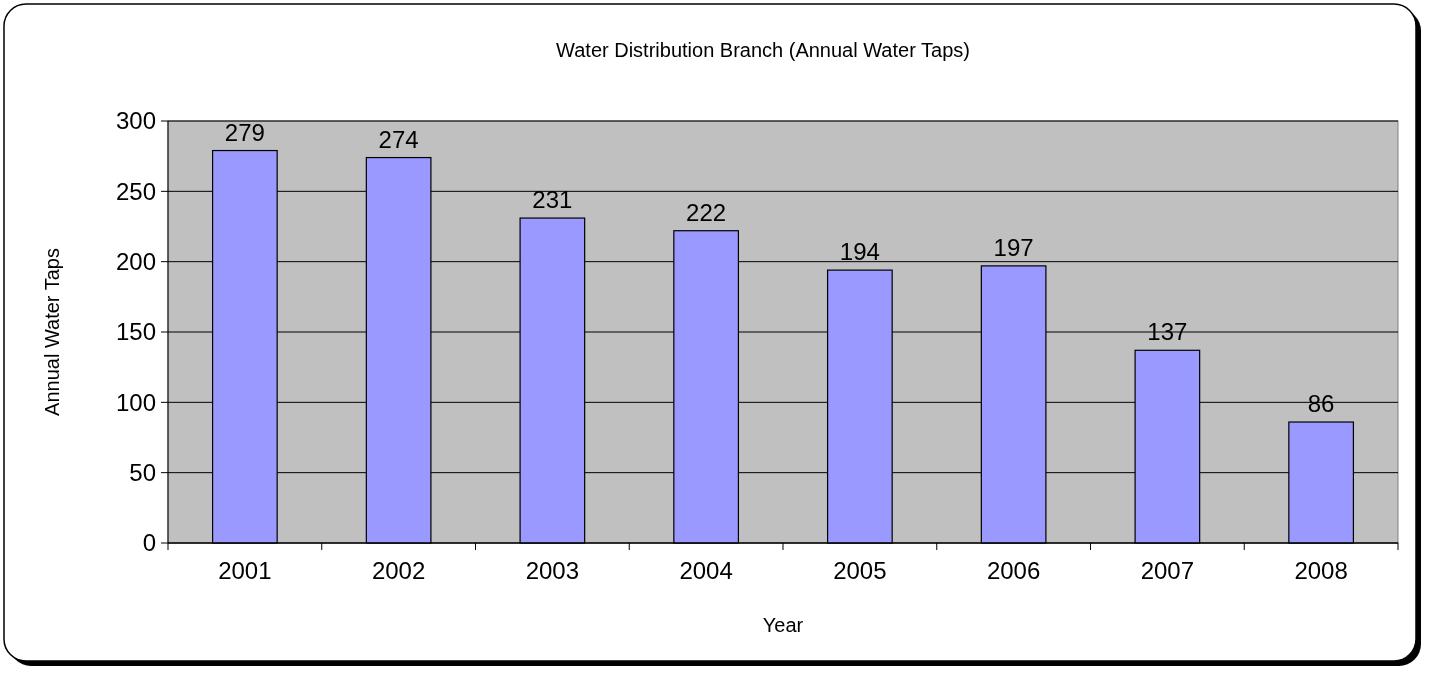 This screenshot has width=1429, height=673. What do you see at coordinates (135, 402) in the screenshot?
I see `y-tick-label: 100` at bounding box center [135, 402].